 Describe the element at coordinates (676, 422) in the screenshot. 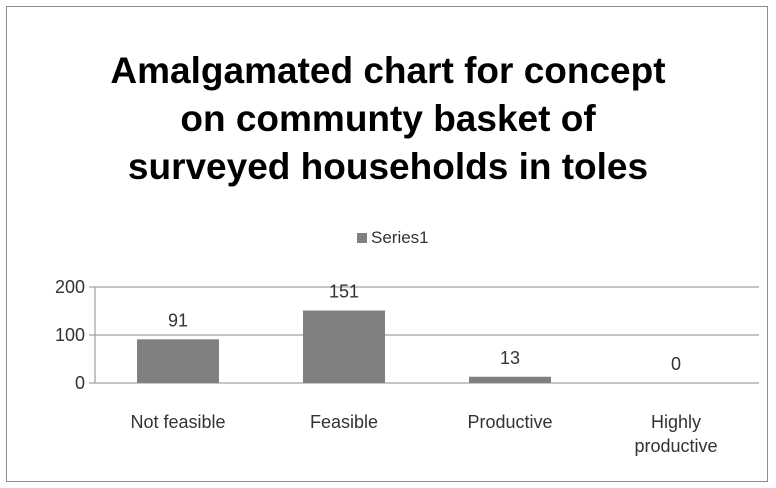

I see `category-label: Highly` at that location.